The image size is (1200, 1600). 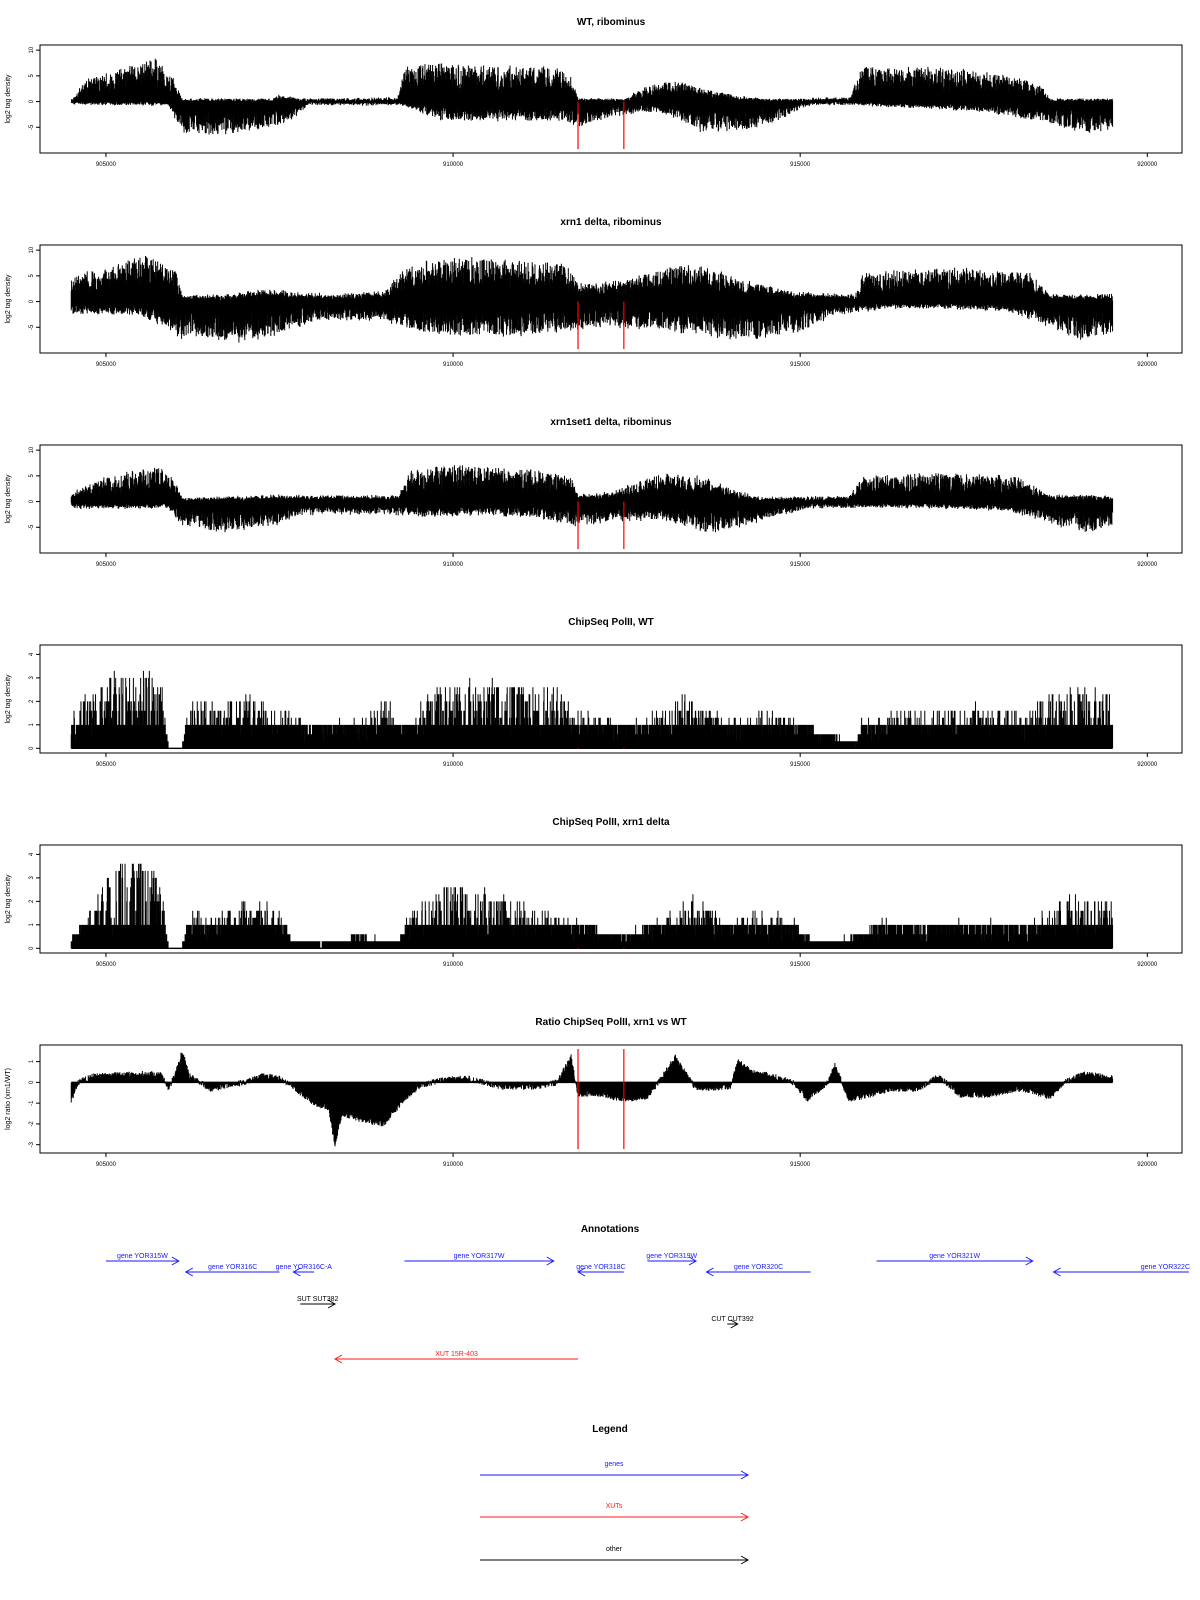 What do you see at coordinates (954, 1256) in the screenshot?
I see `annotation-label: gene YOR321W` at bounding box center [954, 1256].